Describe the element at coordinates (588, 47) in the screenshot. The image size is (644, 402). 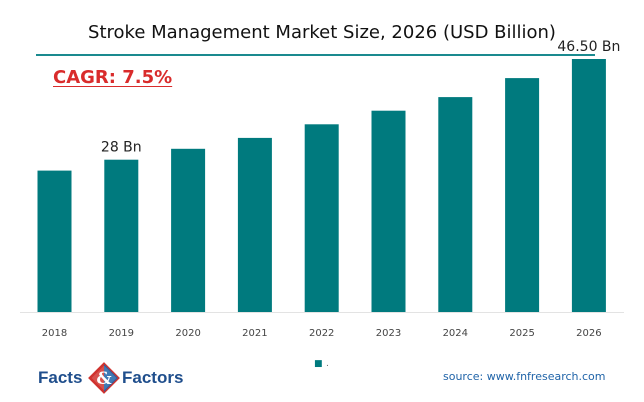
I see `data-label-2026: 46.50 Bn` at that location.